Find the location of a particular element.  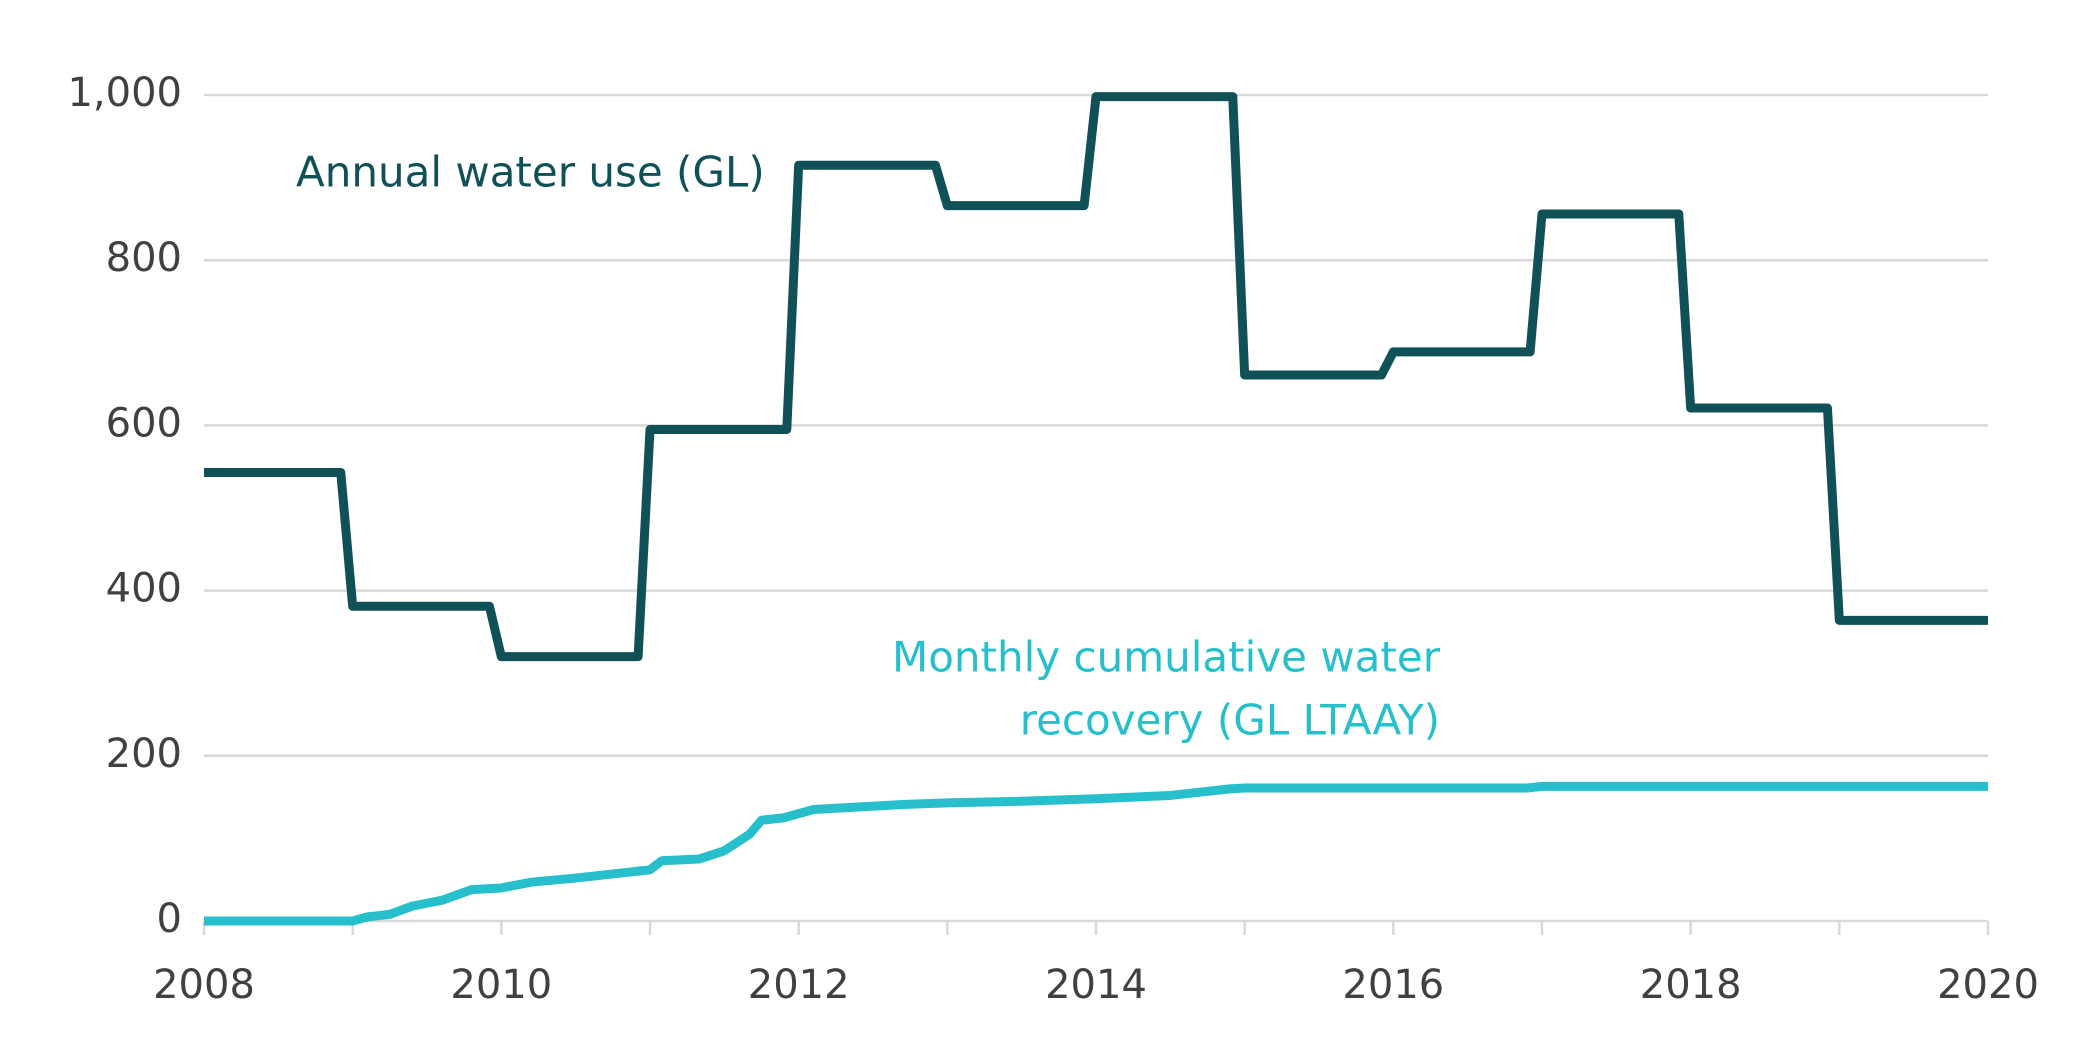

y-tick-label: 200 is located at coordinates (144, 754).